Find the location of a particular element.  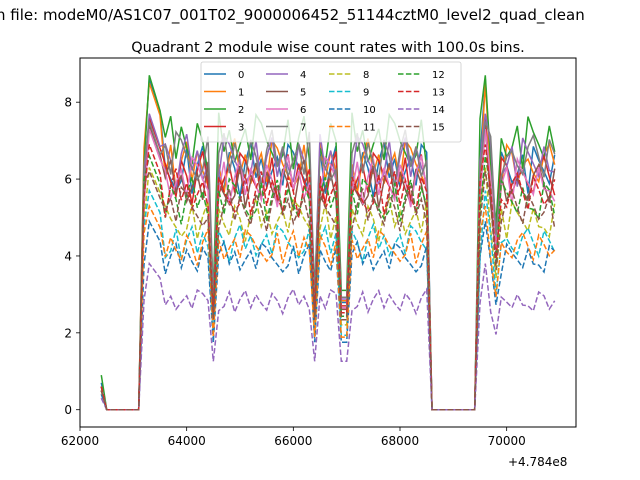

y-tick-label: 0 is located at coordinates (68, 410).